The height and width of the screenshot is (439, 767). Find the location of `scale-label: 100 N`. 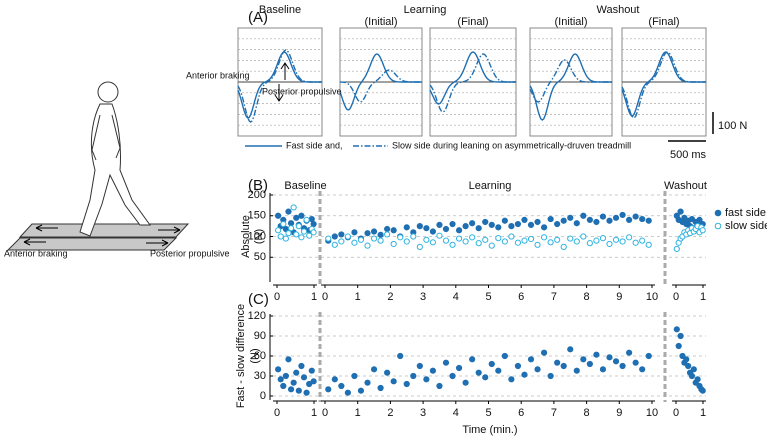

scale-label: 100 N is located at coordinates (732, 126).